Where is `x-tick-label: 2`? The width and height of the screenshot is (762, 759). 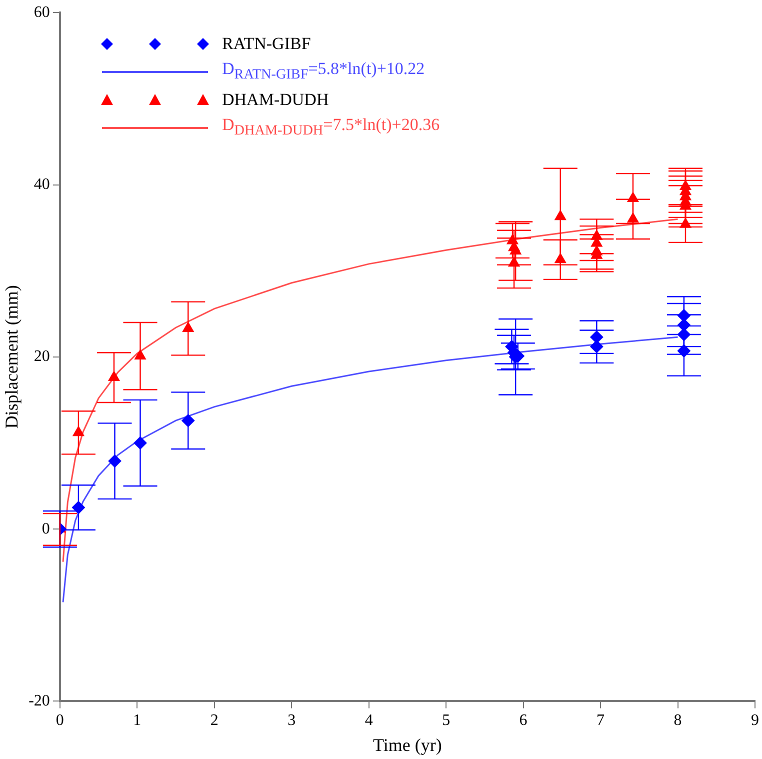
x-tick-label: 2 is located at coordinates (214, 721).